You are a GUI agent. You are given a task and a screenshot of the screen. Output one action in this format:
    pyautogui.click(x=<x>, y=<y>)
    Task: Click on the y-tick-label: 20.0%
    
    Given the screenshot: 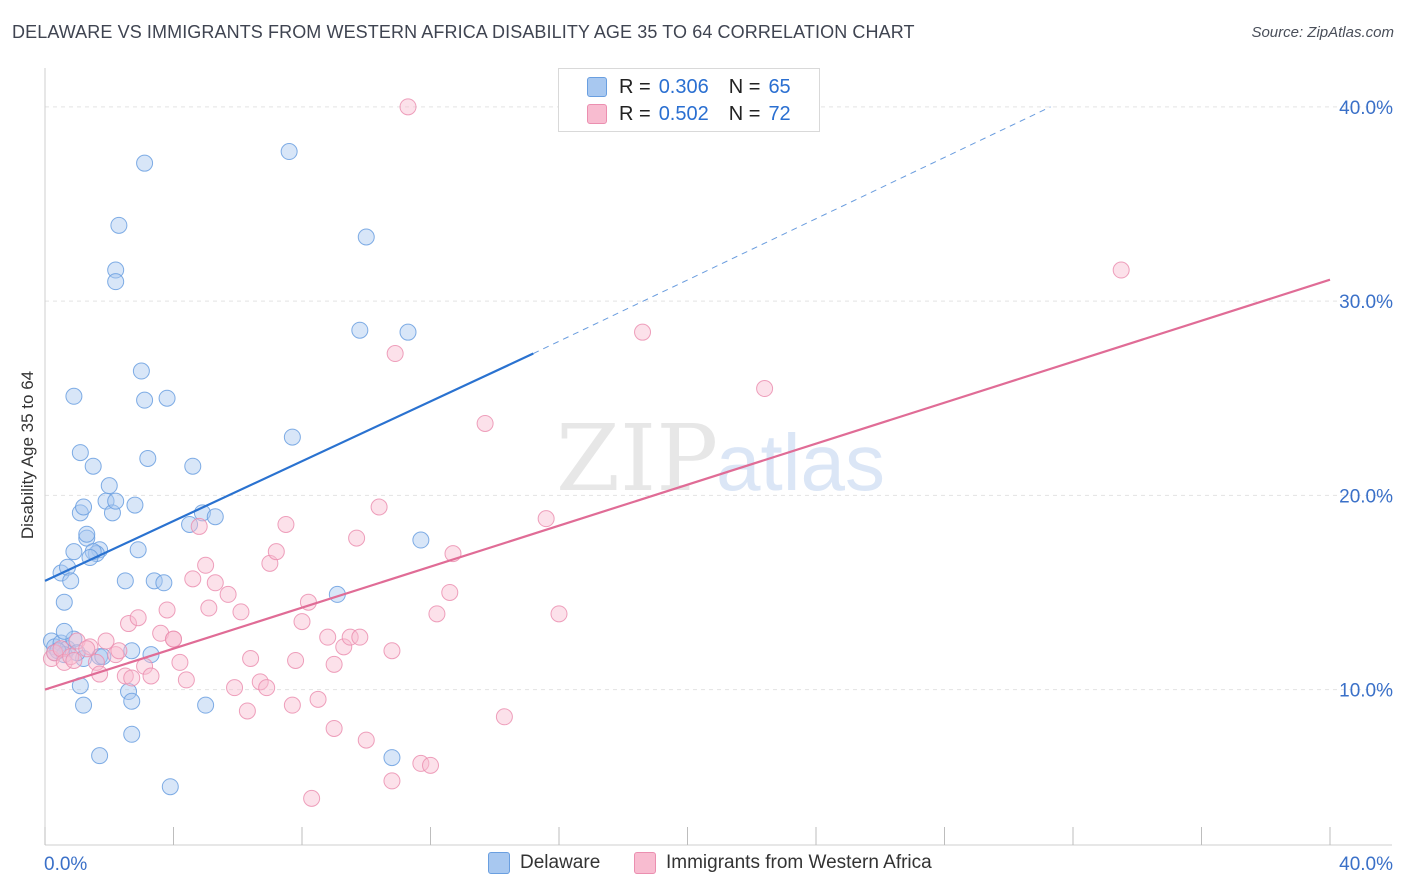 What is the action you would take?
    pyautogui.click(x=1366, y=496)
    